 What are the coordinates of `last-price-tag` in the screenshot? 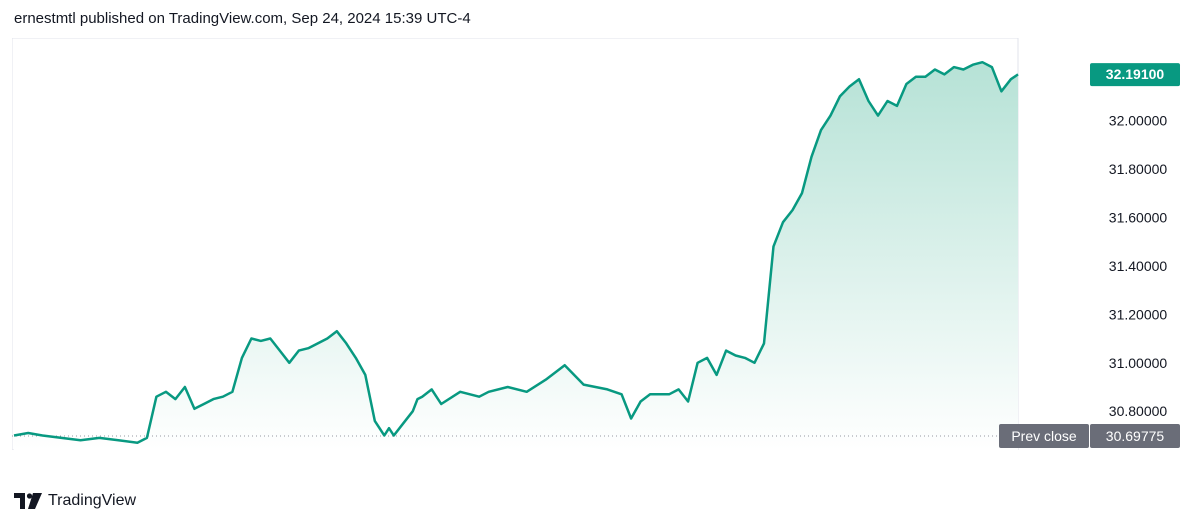 It's located at (1135, 75).